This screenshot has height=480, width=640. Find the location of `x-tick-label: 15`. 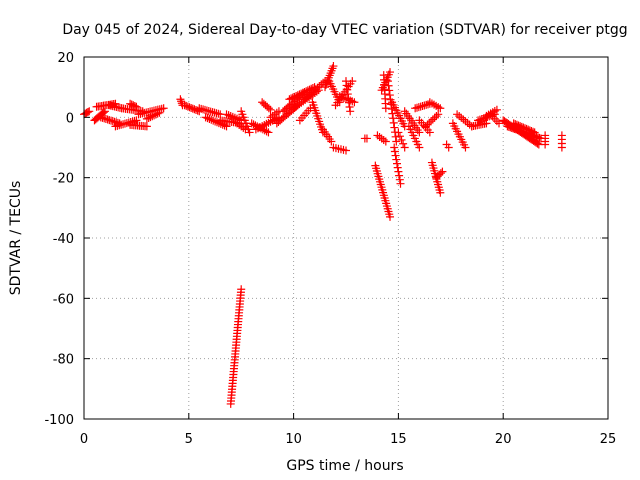

x-tick-label: 15 is located at coordinates (398, 439).